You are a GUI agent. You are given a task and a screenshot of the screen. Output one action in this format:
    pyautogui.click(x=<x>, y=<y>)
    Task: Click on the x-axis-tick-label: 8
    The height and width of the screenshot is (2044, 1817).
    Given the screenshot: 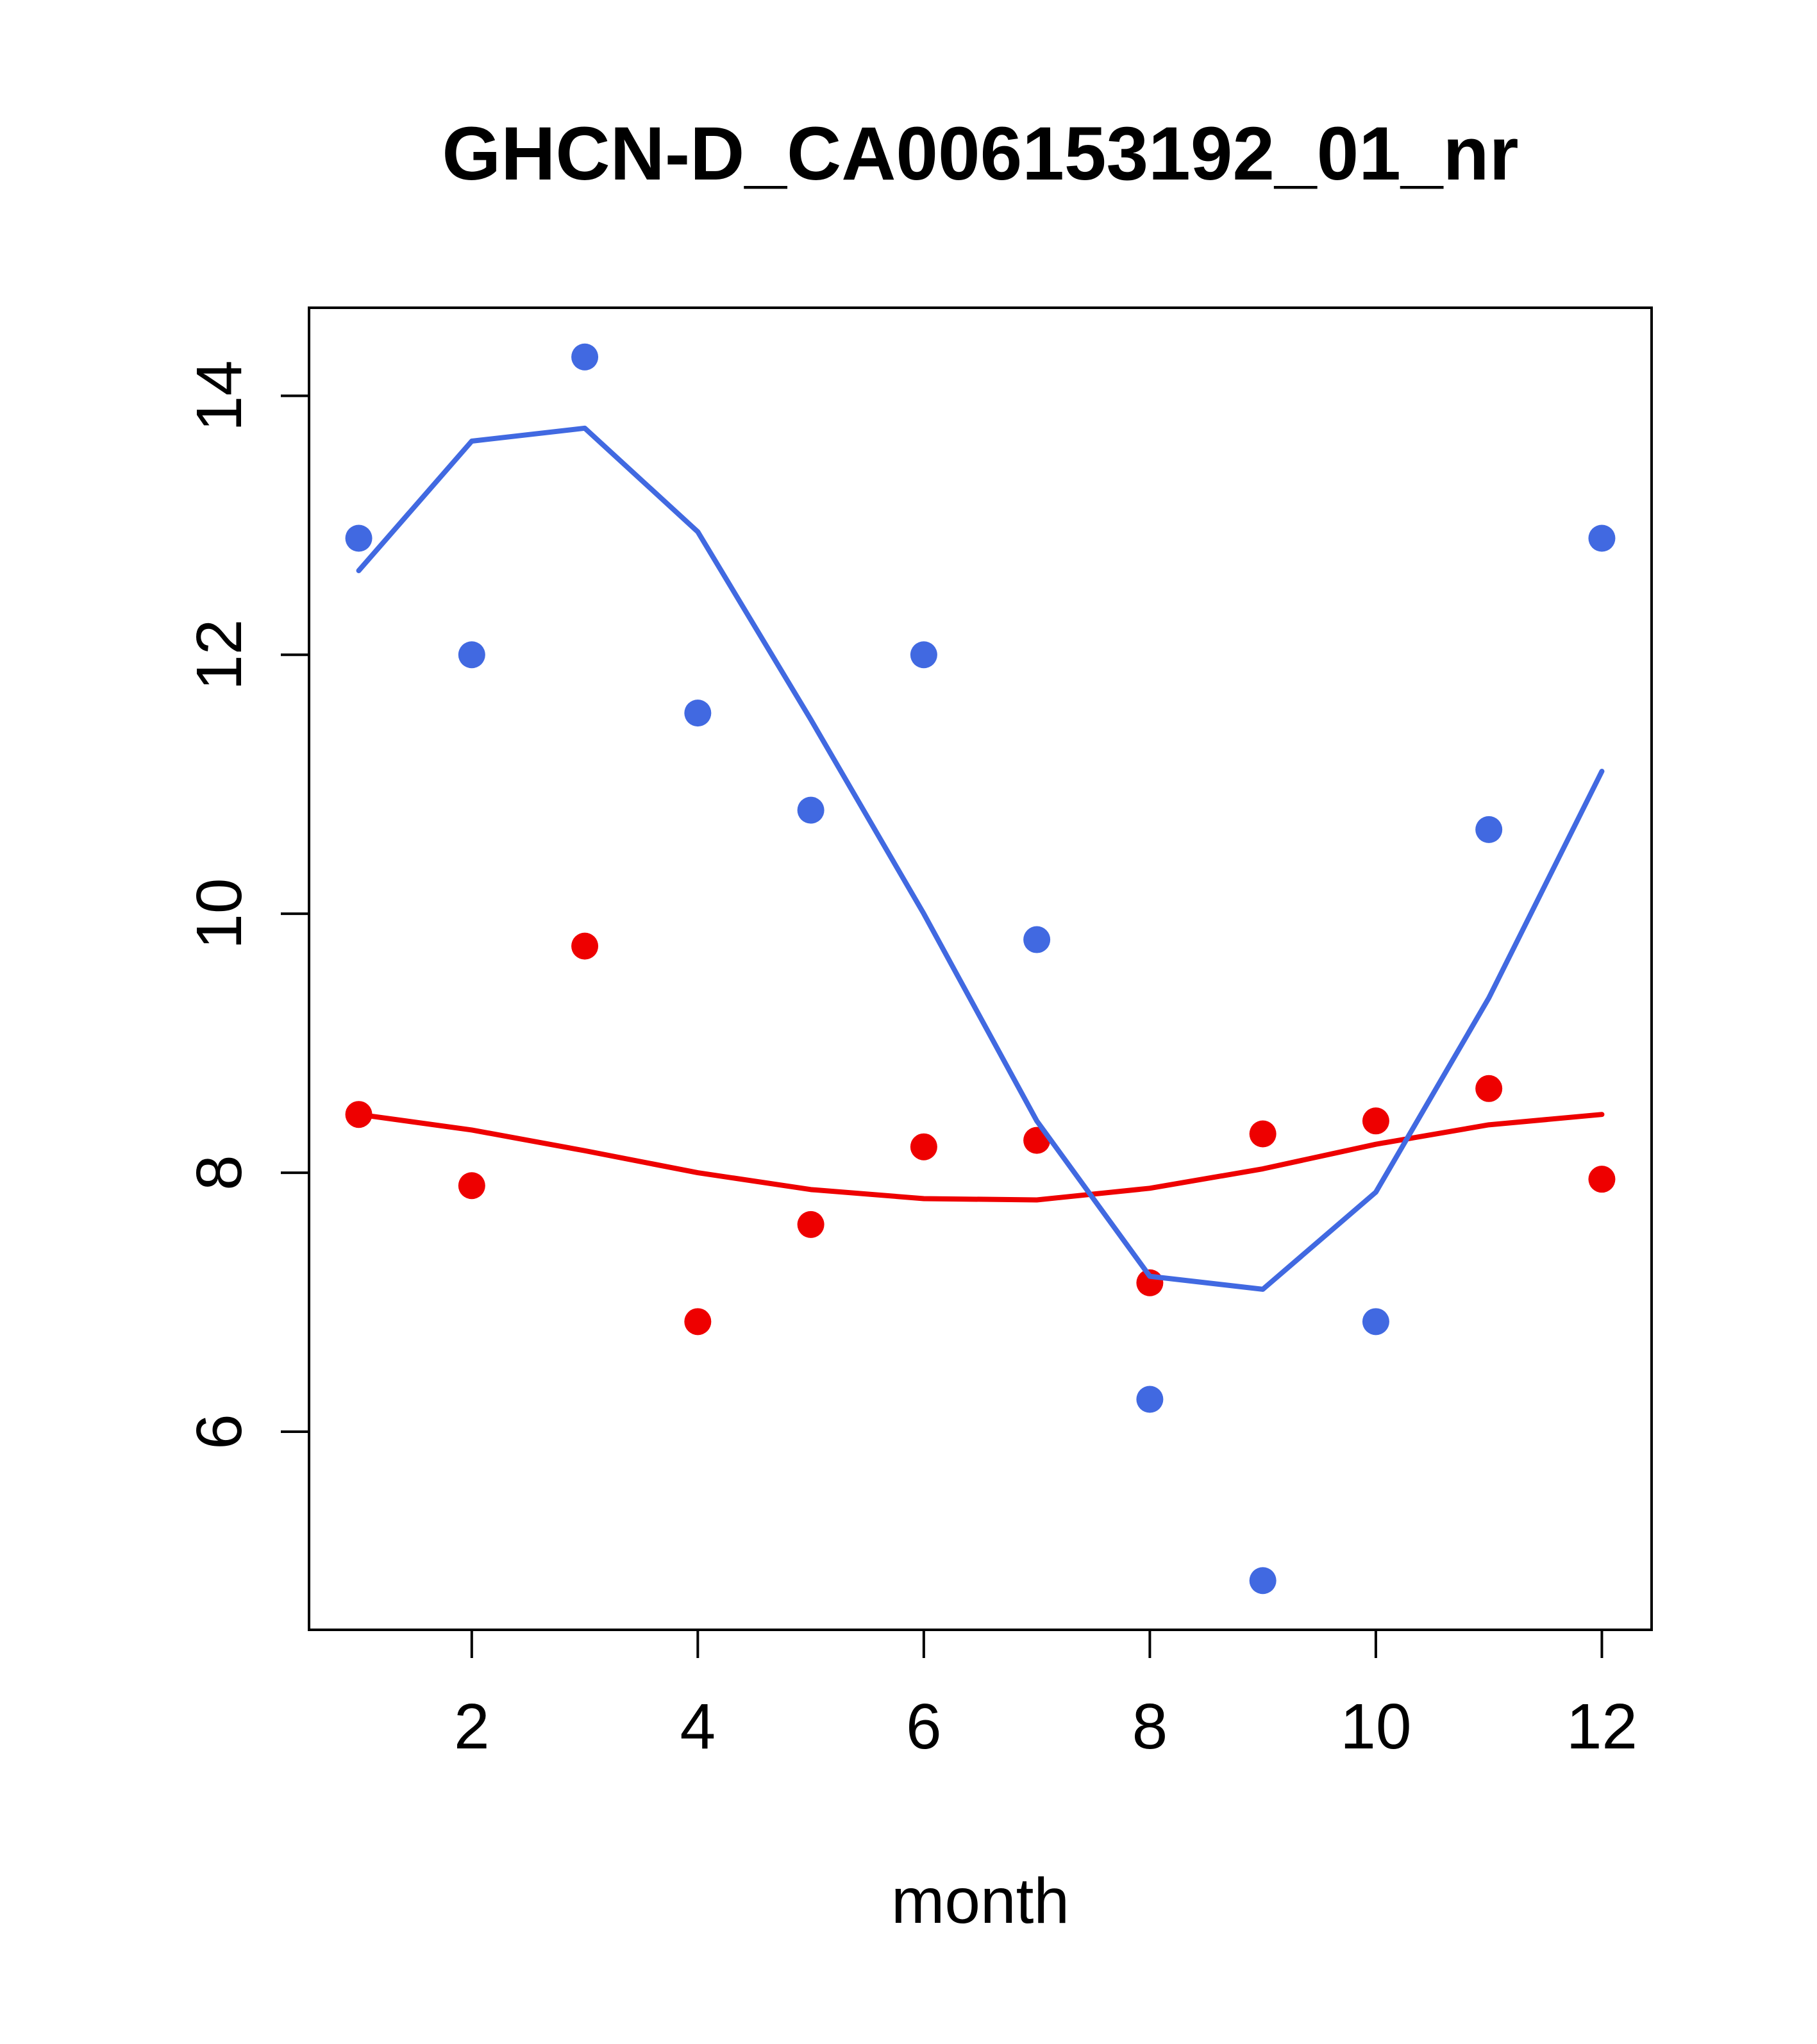 What is the action you would take?
    pyautogui.click(x=1150, y=1727)
    